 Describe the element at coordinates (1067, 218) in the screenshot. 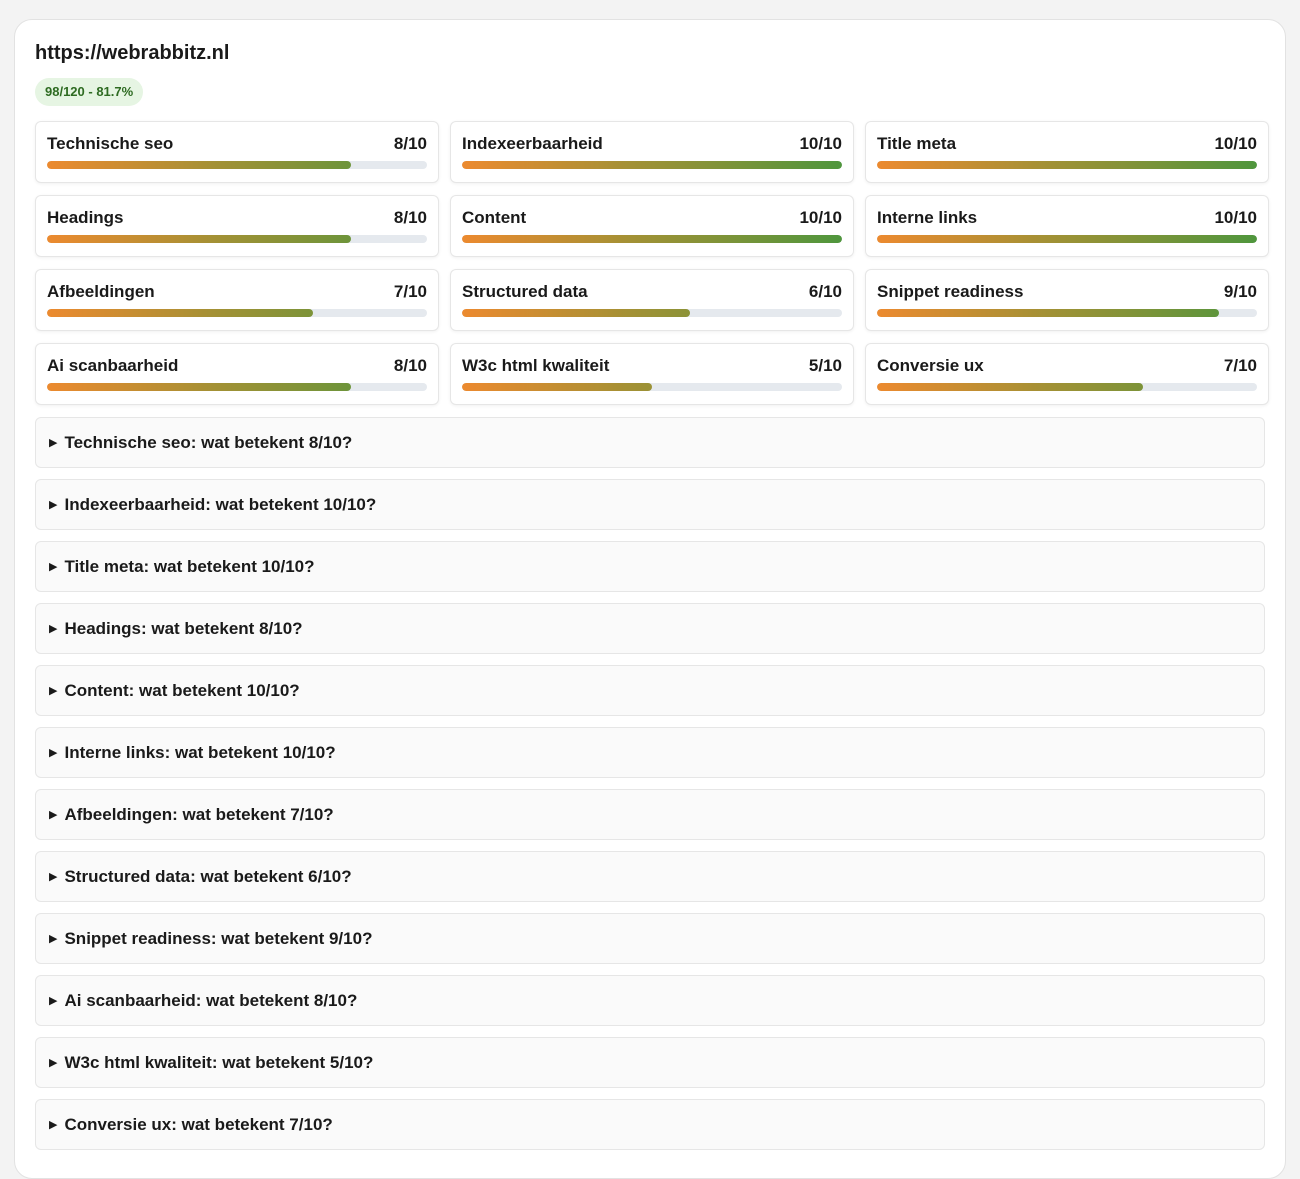

I see `score-card-header: Interne links 10/10` at that location.